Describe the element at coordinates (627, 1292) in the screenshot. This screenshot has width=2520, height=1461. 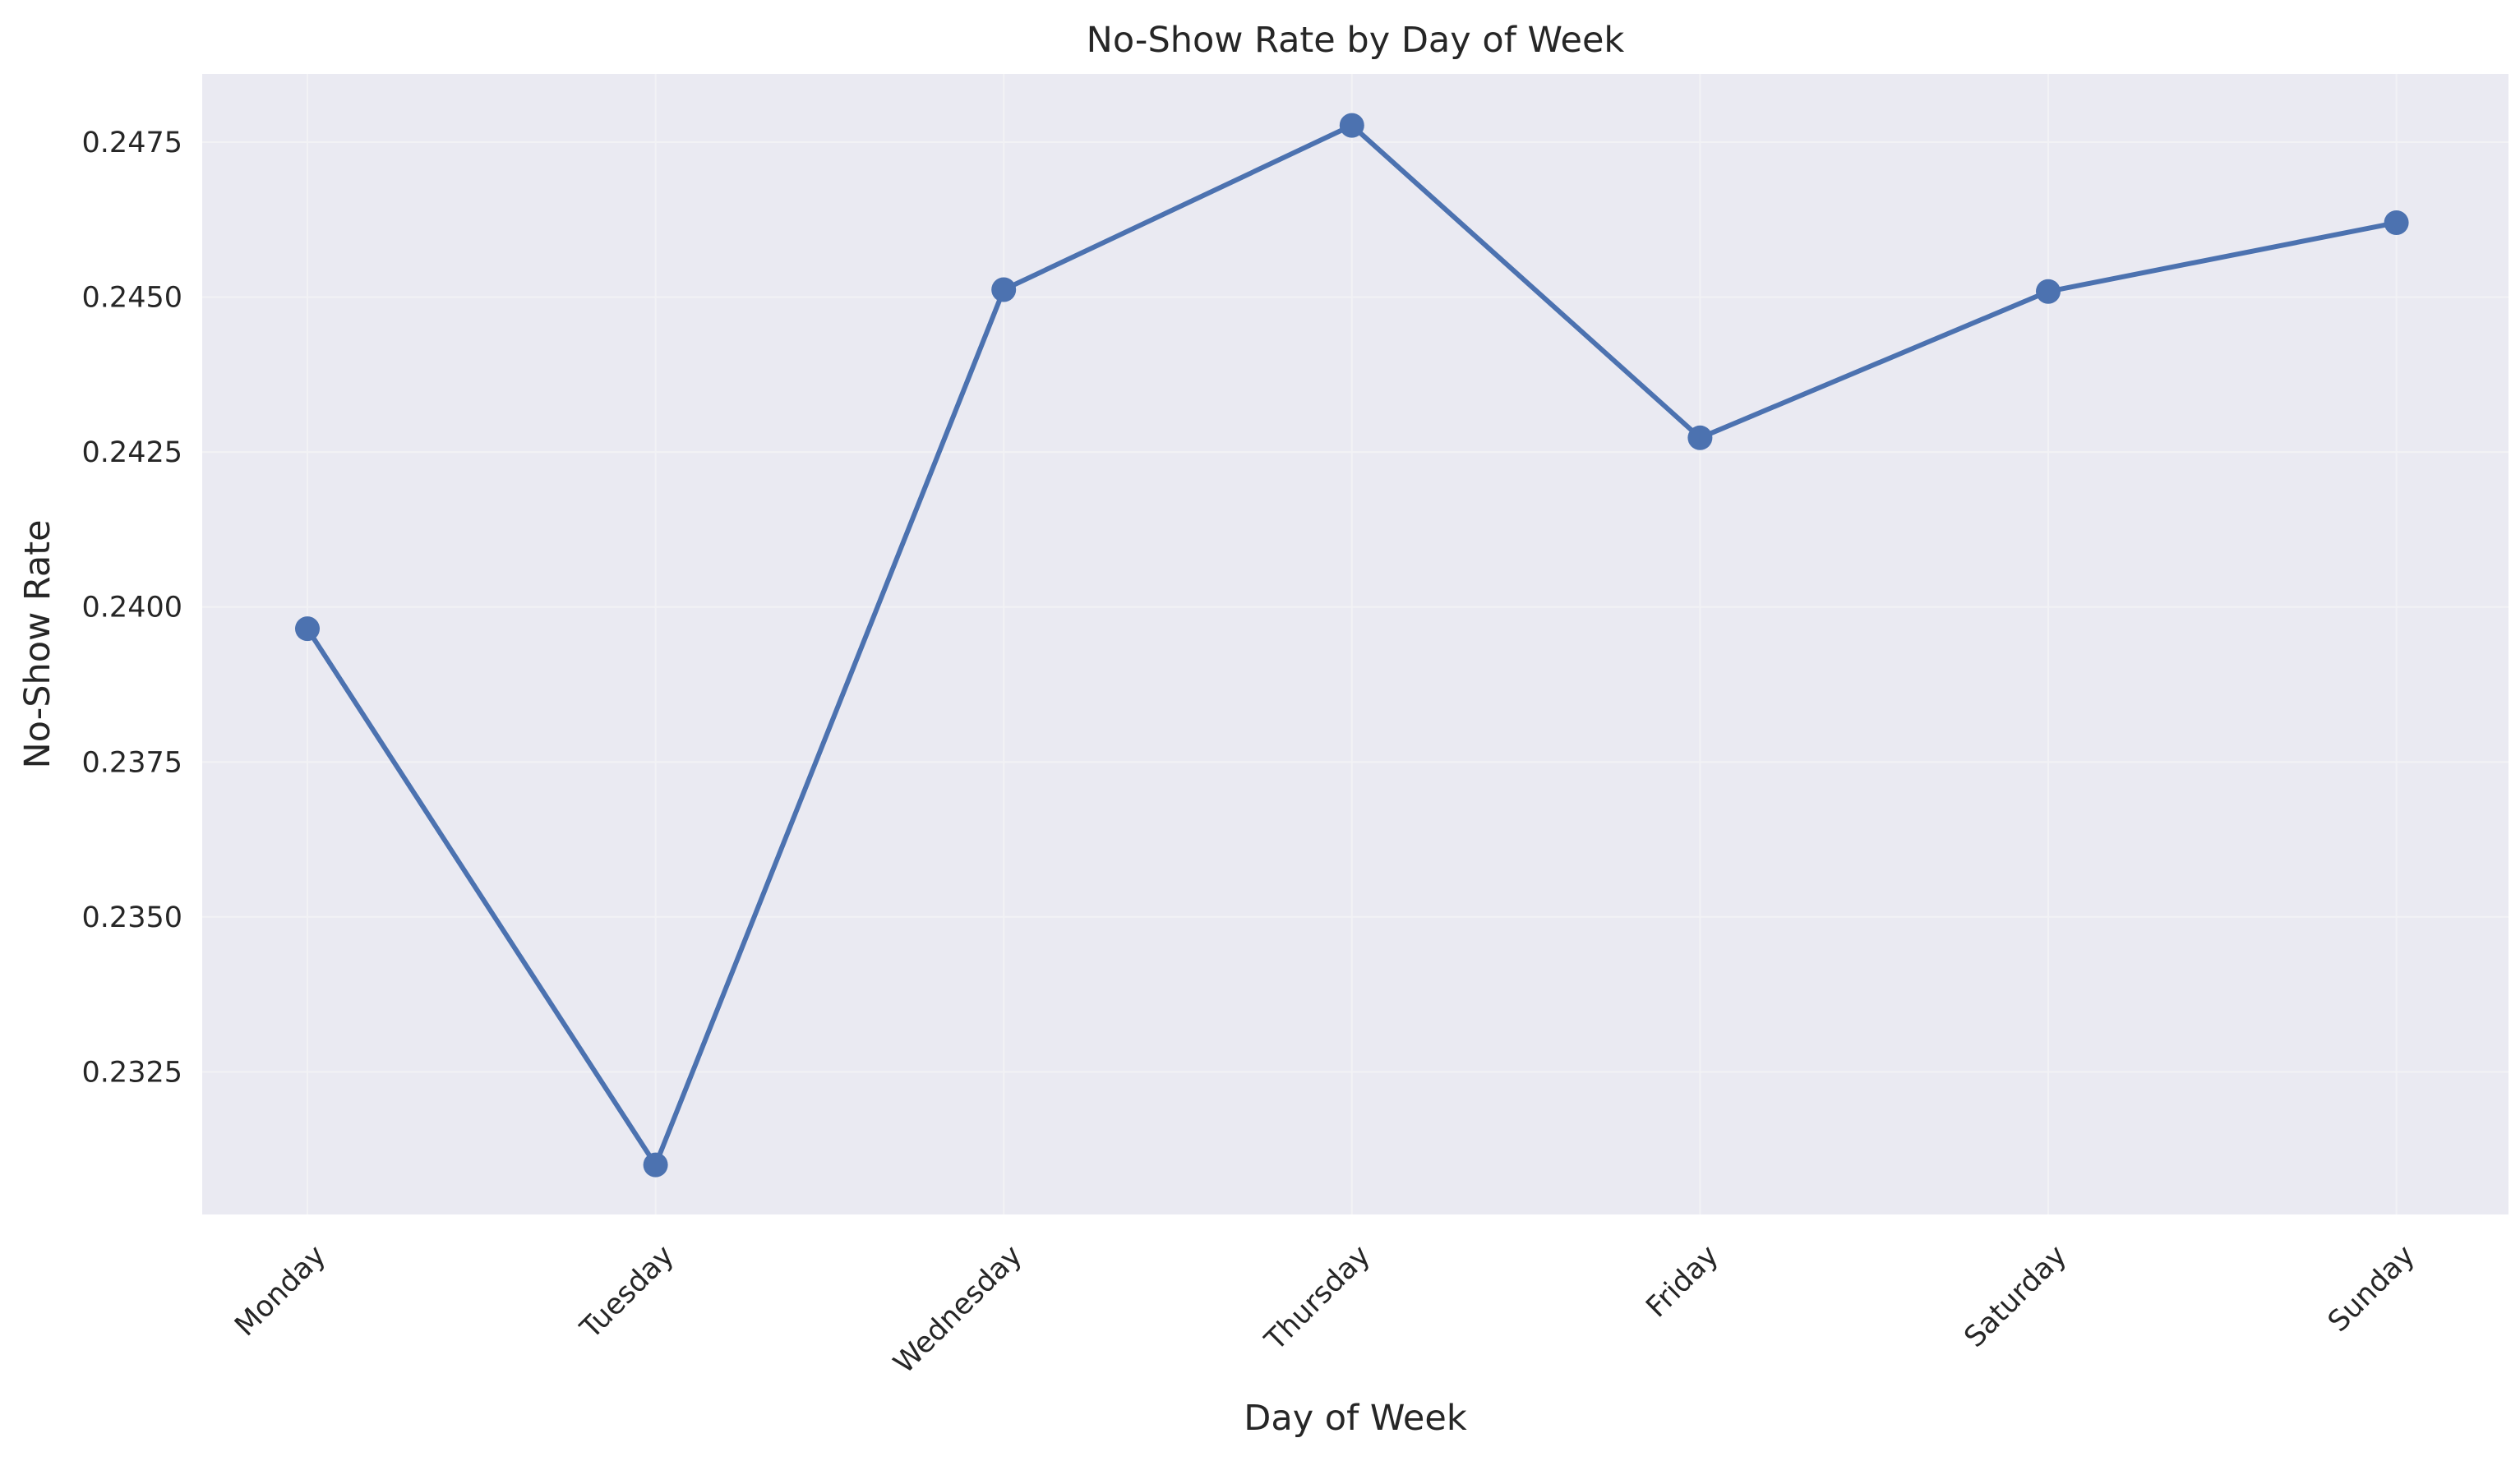
I see `x-tick-label: Tuesday` at that location.